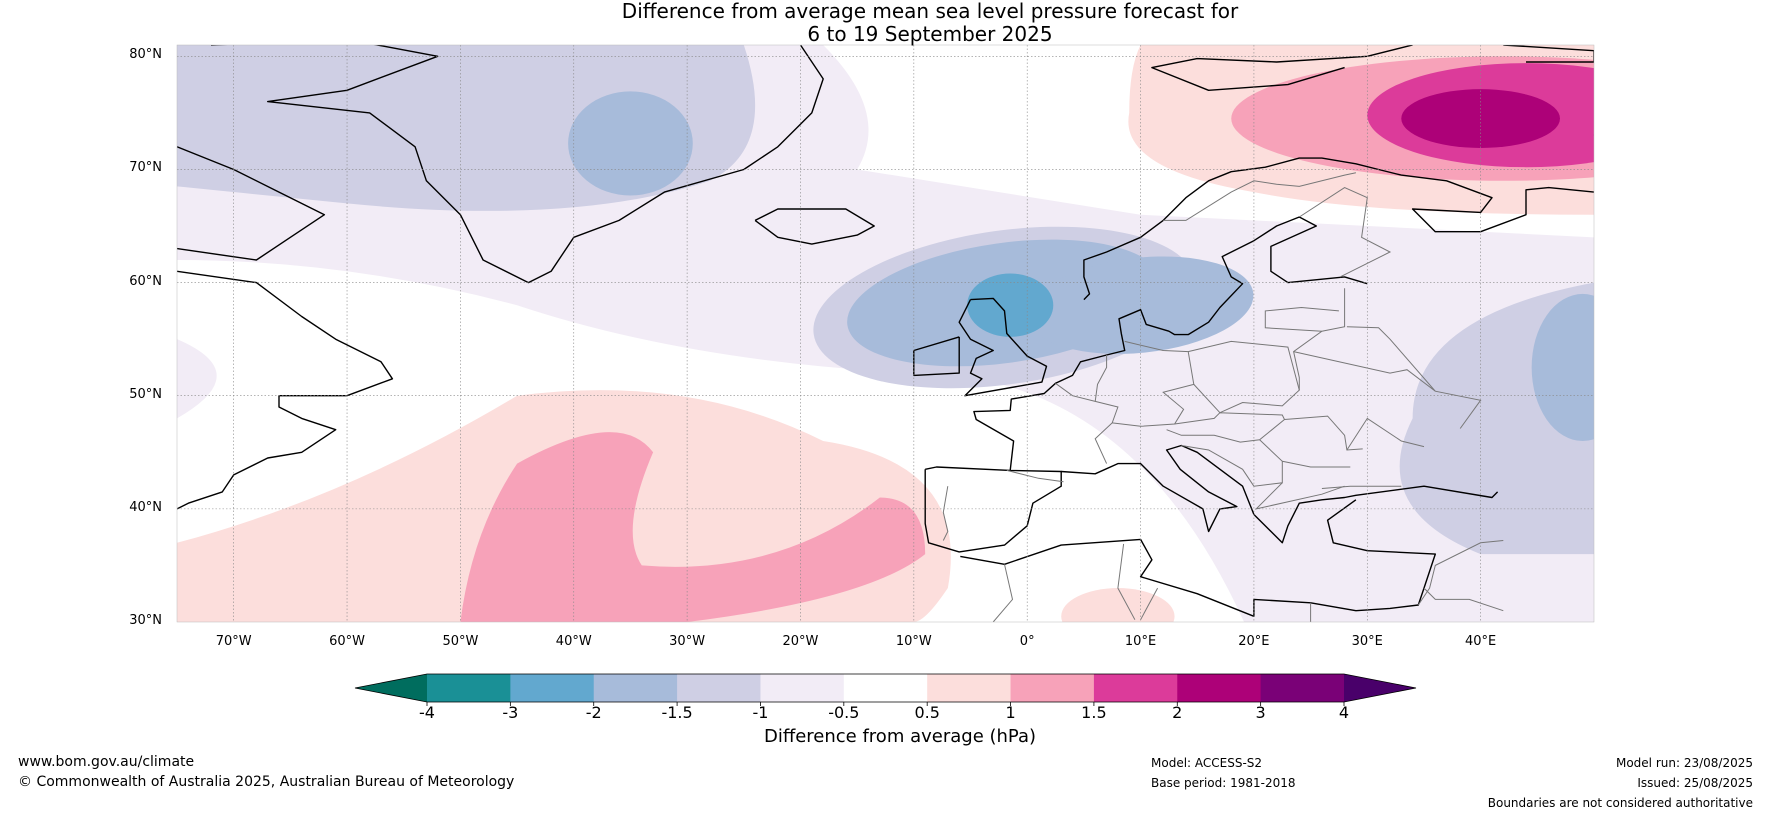 The width and height of the screenshot is (1770, 816). What do you see at coordinates (233, 641) in the screenshot?
I see `longitude-label: 70°W` at bounding box center [233, 641].